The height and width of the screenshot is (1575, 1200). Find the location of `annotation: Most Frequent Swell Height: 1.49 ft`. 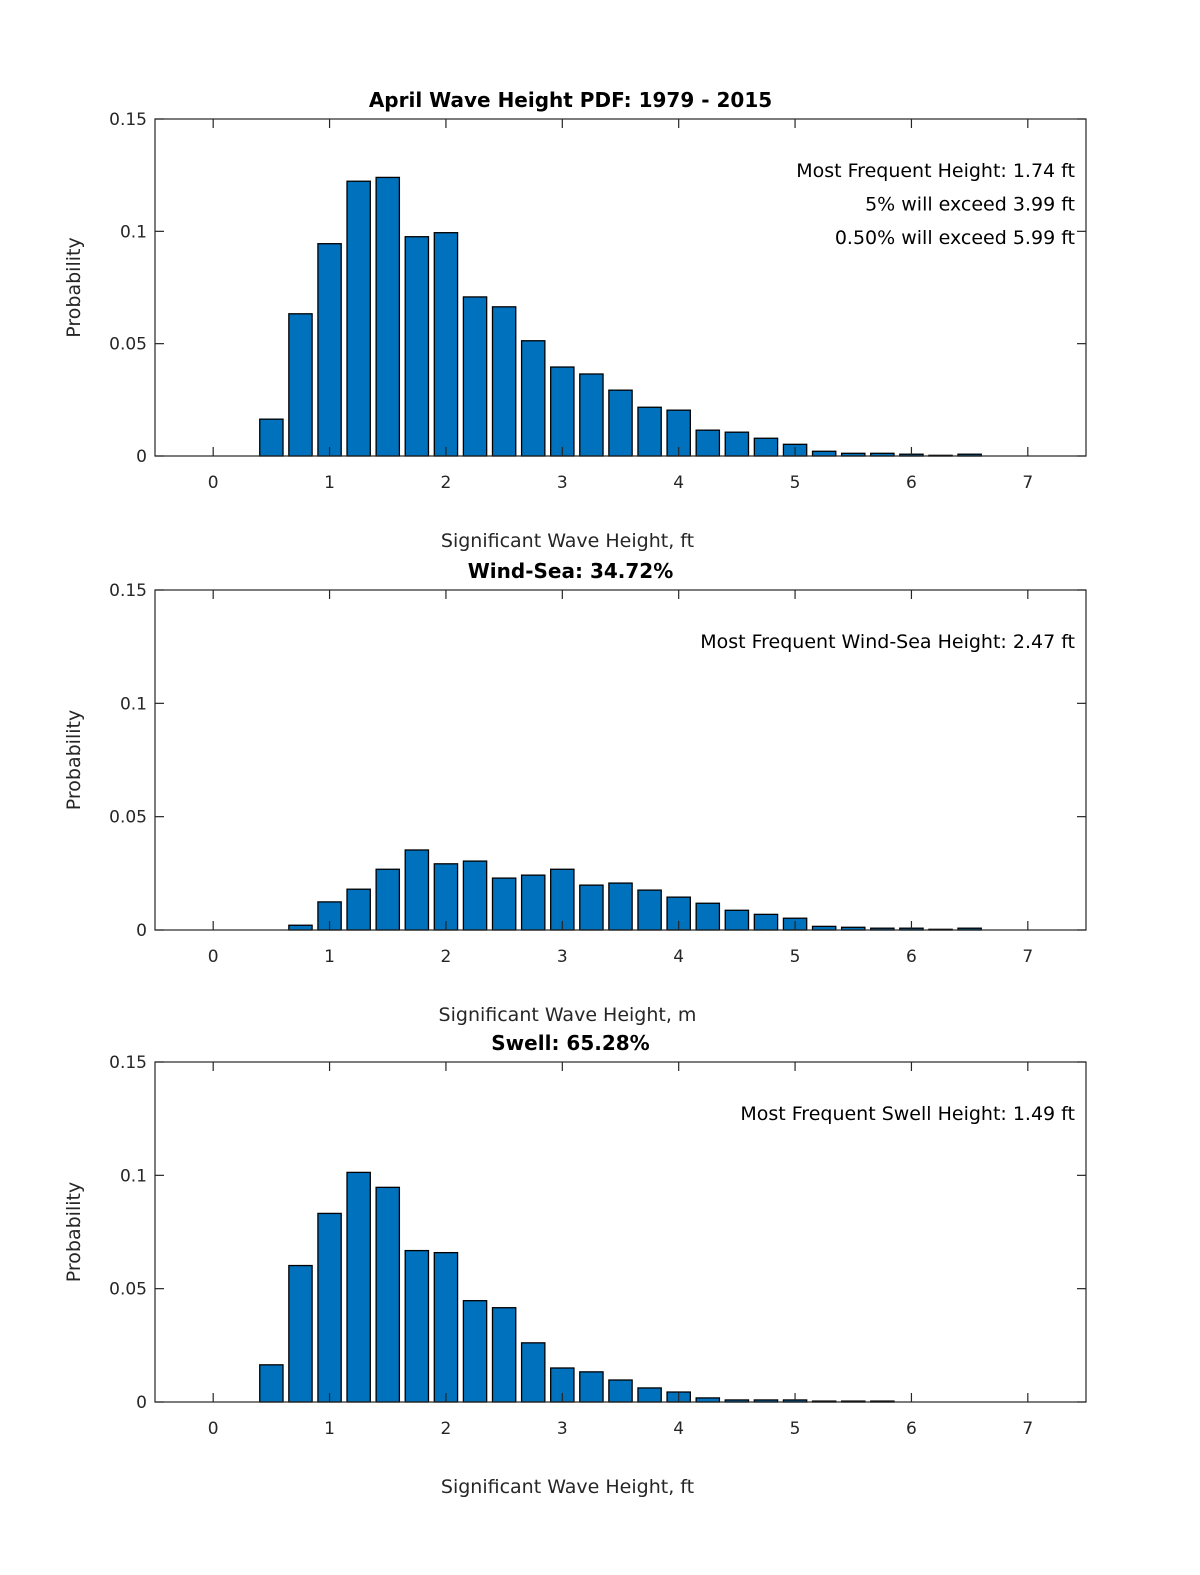

annotation: Most Frequent Swell Height: 1.49 ft is located at coordinates (907, 1114).